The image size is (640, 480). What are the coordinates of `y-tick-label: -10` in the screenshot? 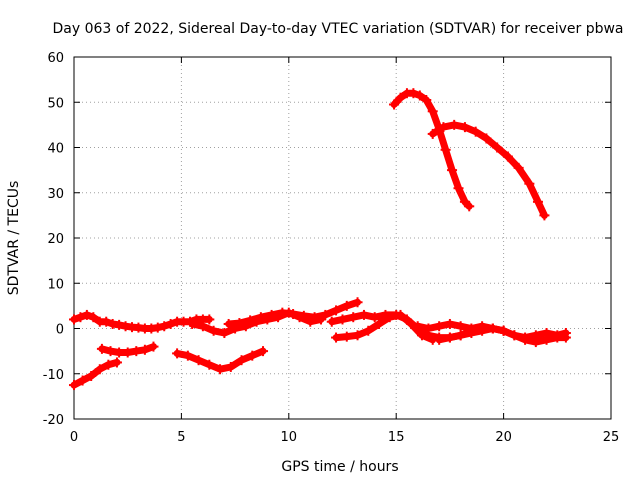 It's located at (53, 375).